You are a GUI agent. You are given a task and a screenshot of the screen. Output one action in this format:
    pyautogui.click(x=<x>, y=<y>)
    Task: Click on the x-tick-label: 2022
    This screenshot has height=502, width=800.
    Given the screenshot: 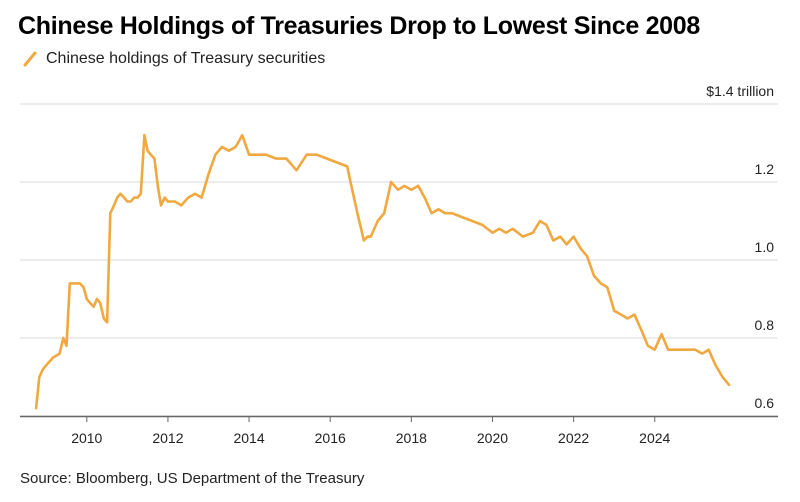 What is the action you would take?
    pyautogui.click(x=573, y=438)
    